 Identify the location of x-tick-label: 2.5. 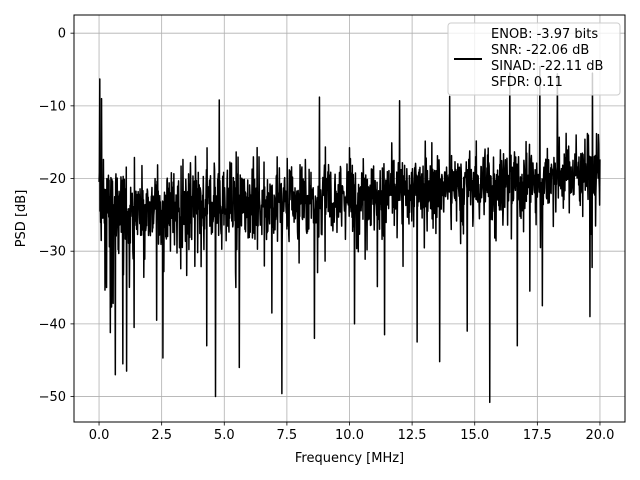
(161, 435).